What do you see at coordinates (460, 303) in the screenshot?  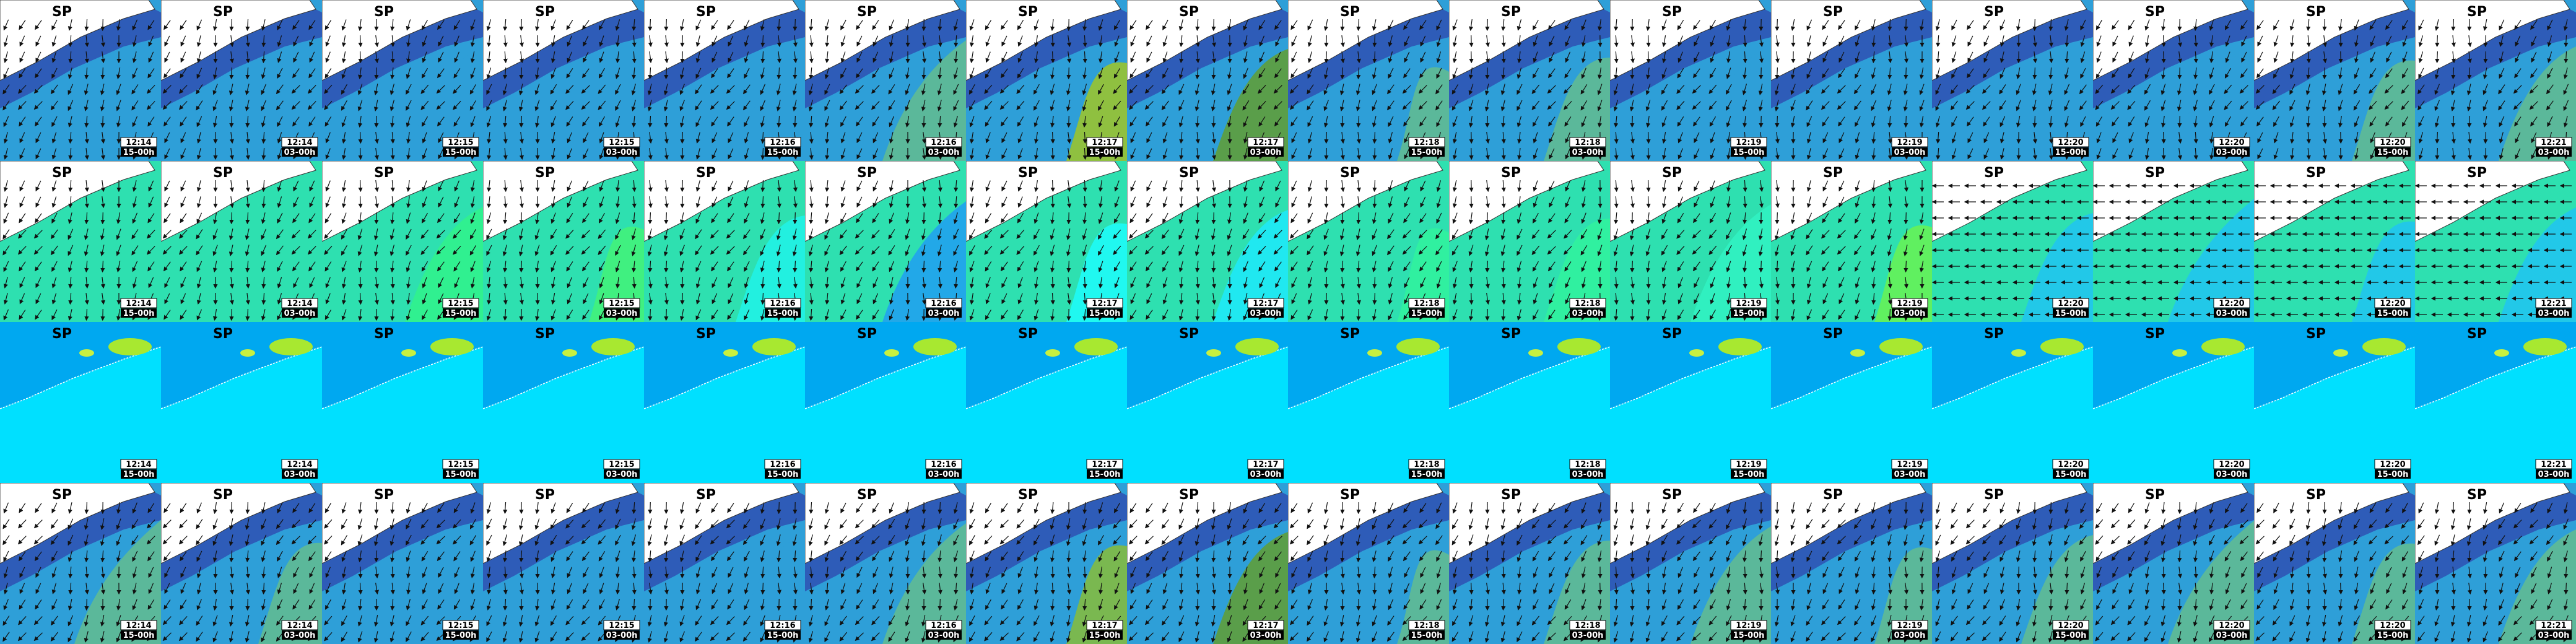 I see `date-label: 12:15` at bounding box center [460, 303].